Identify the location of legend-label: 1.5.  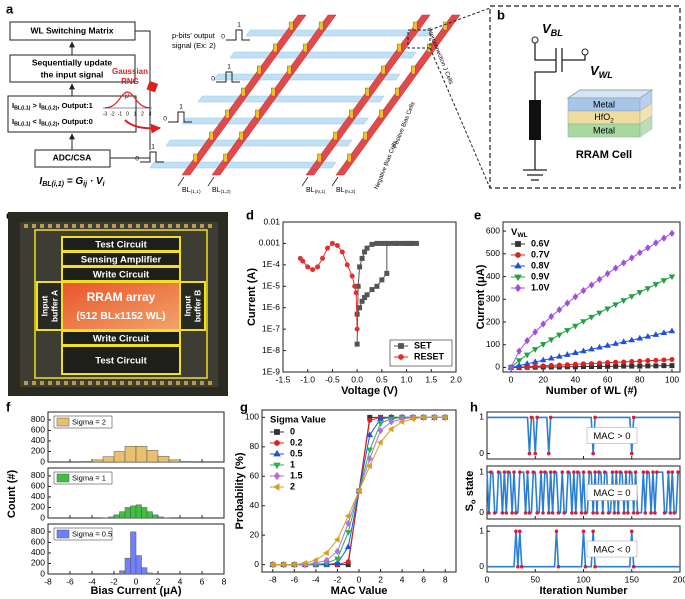
(296, 475).